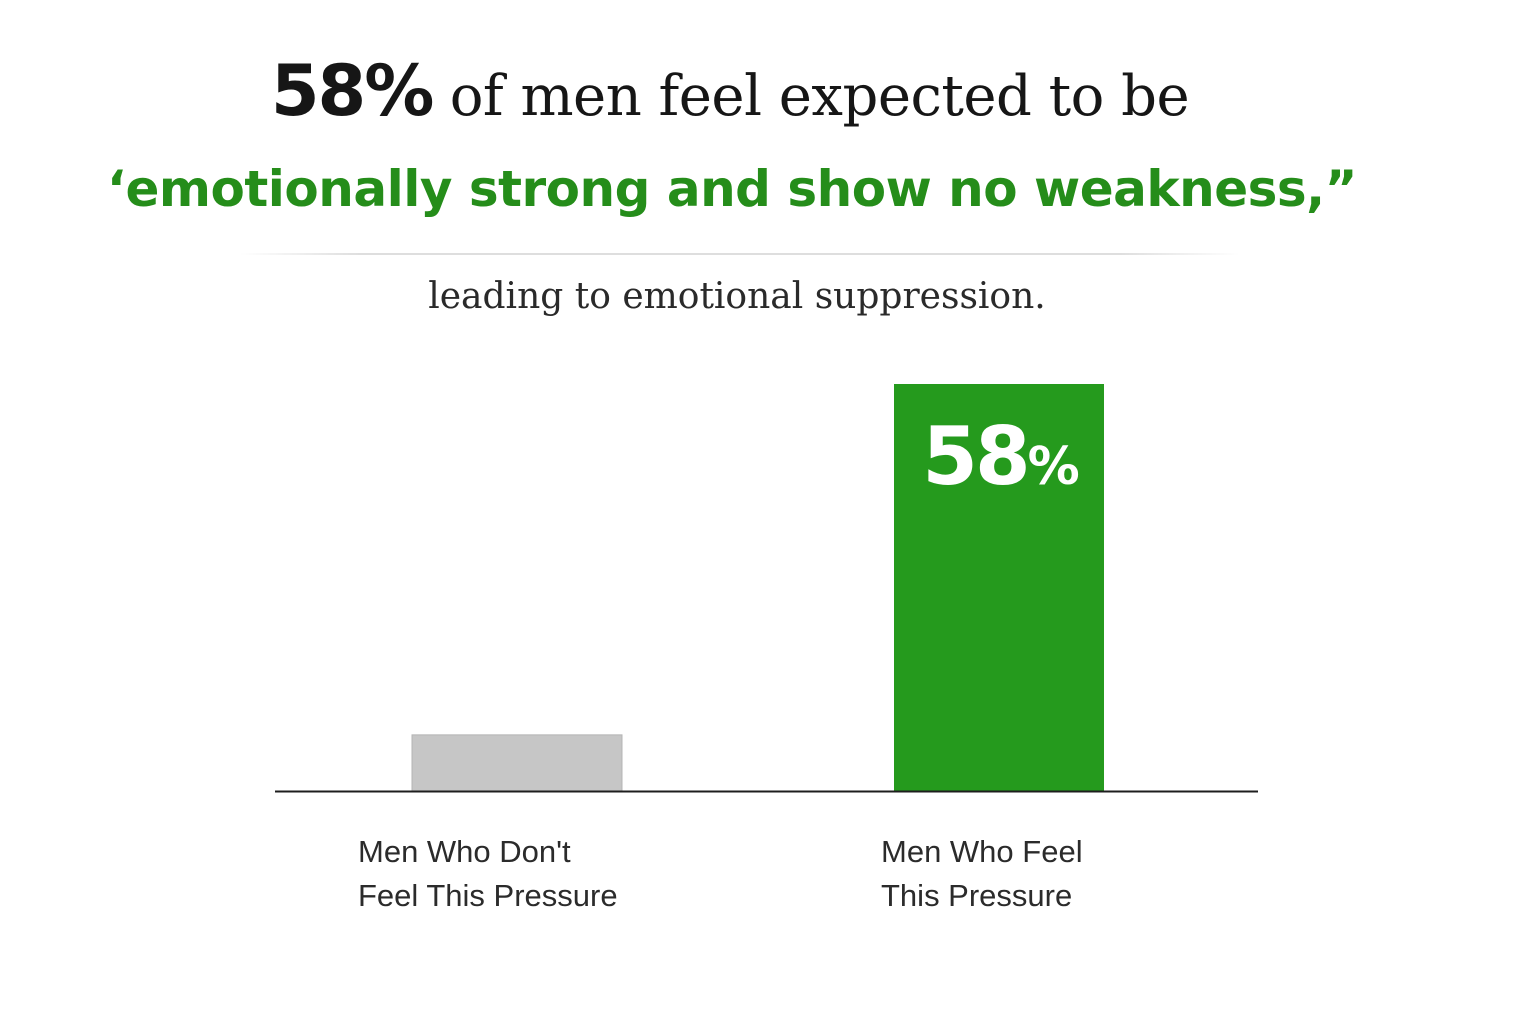  What do you see at coordinates (1000, 456) in the screenshot?
I see `data-label-1: 58%` at bounding box center [1000, 456].